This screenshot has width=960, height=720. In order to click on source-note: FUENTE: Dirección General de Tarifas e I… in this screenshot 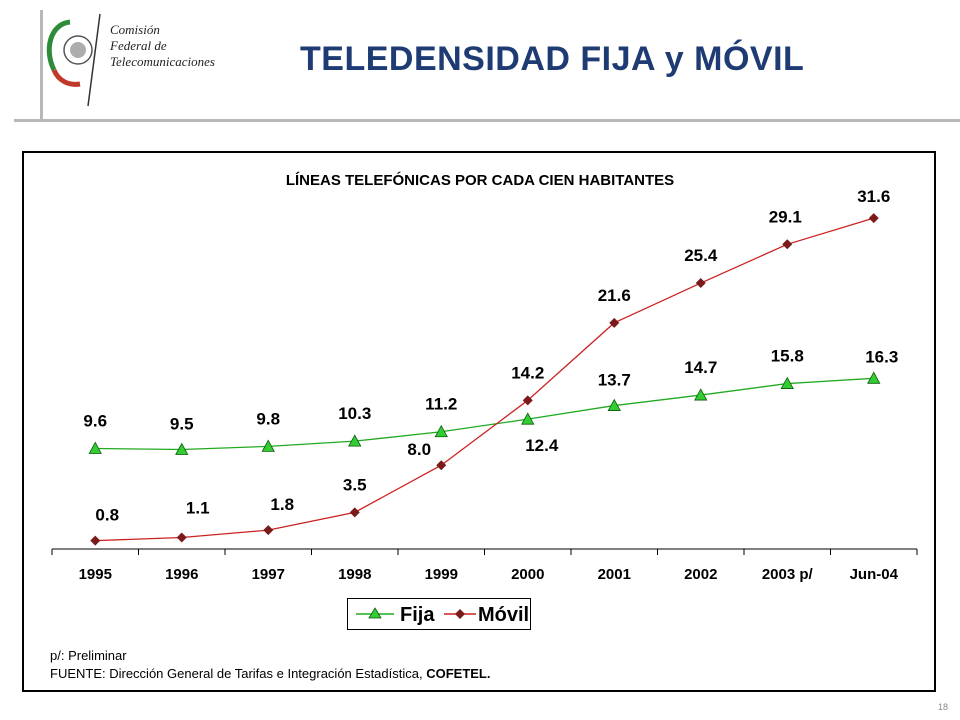, I will do `click(270, 673)`.